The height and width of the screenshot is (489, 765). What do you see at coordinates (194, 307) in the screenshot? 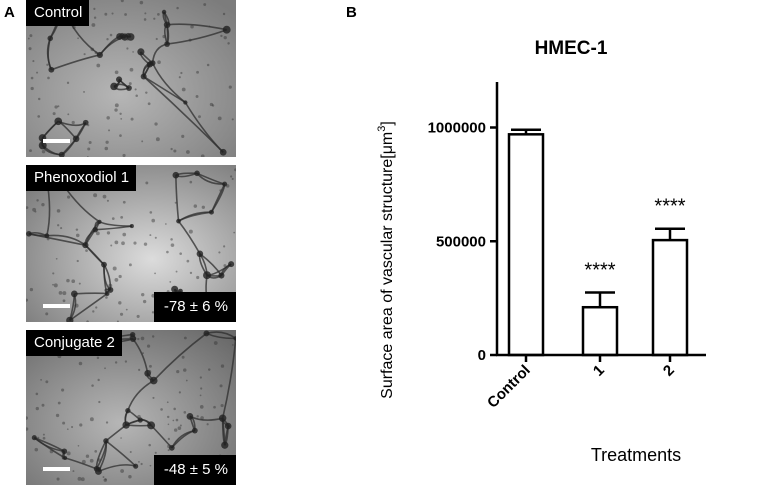
I see `percent-change-label: -78 ± 6 %` at bounding box center [194, 307].